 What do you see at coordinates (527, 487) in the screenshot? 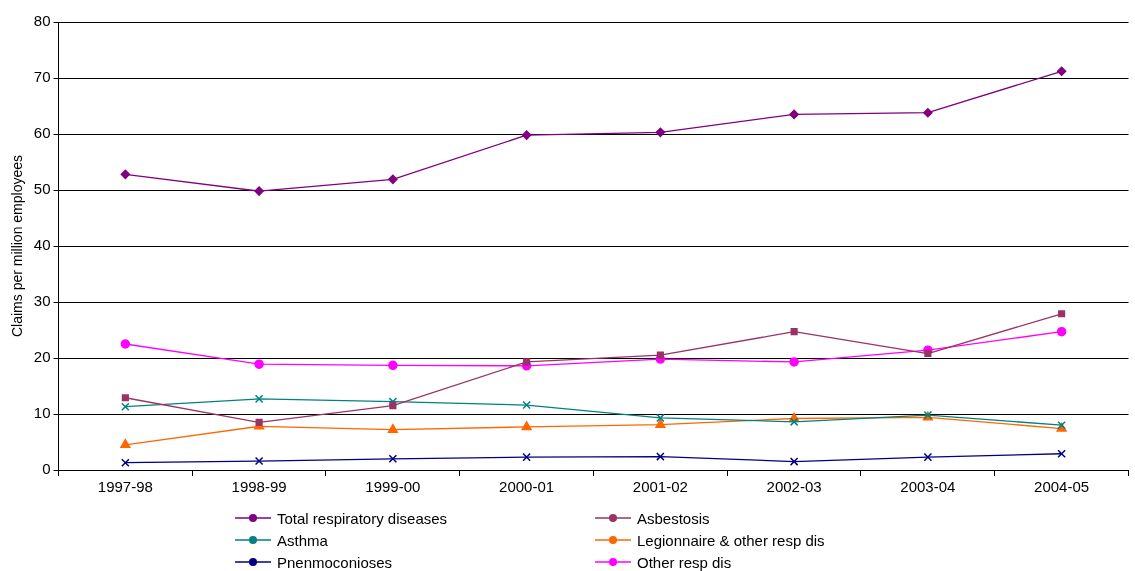
I see `x-tick-label: 2000-01` at bounding box center [527, 487].